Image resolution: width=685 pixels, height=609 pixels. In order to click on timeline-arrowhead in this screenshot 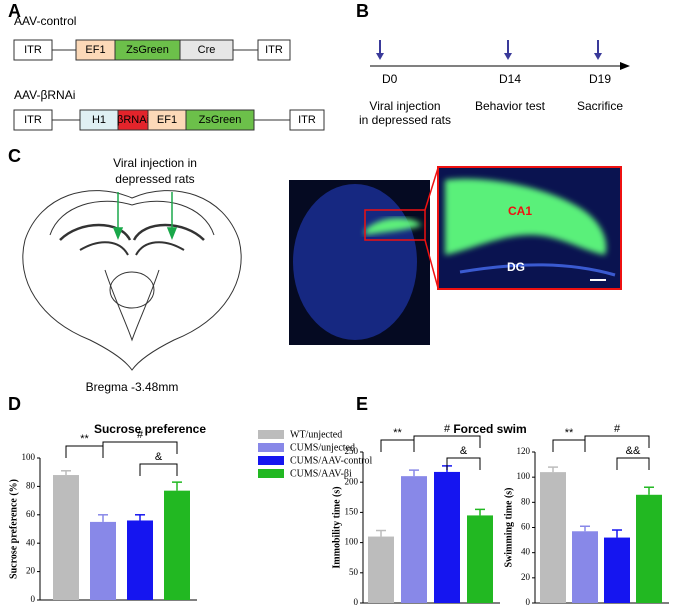, I will do `click(625, 66)`.